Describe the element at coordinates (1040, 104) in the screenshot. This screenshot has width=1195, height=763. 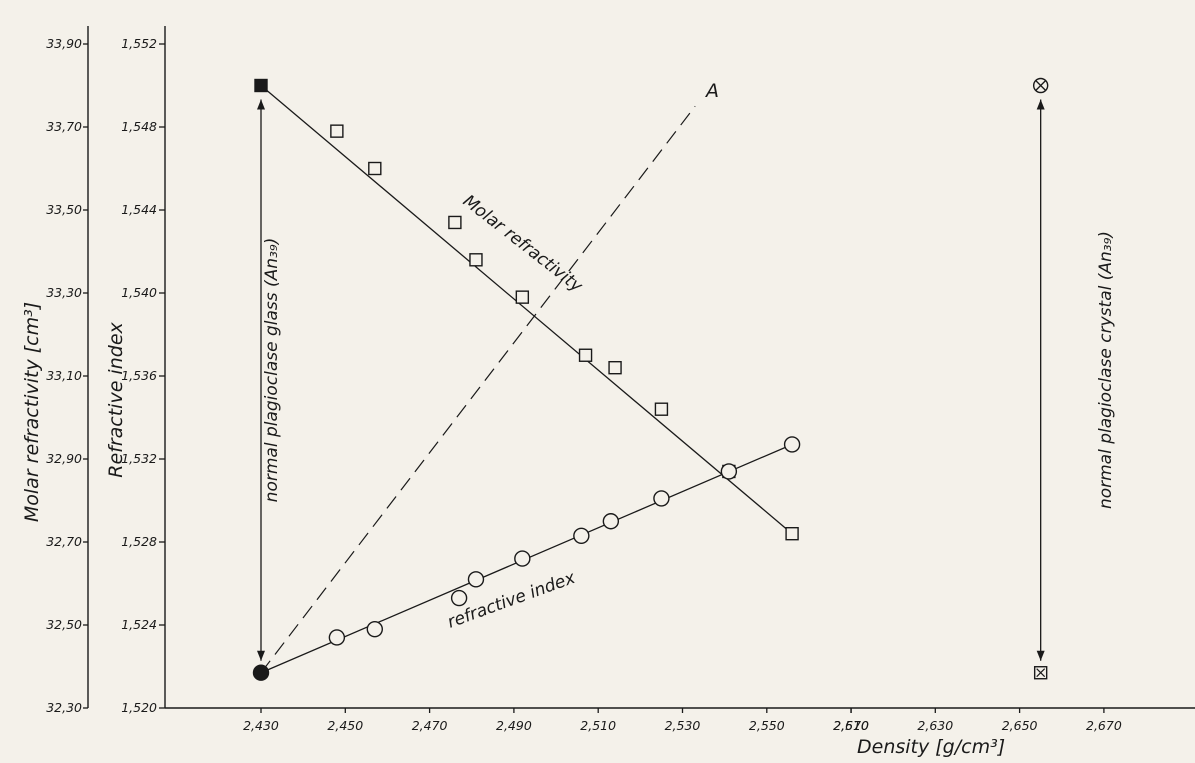
I see `crystal-arrow-head-up` at that location.